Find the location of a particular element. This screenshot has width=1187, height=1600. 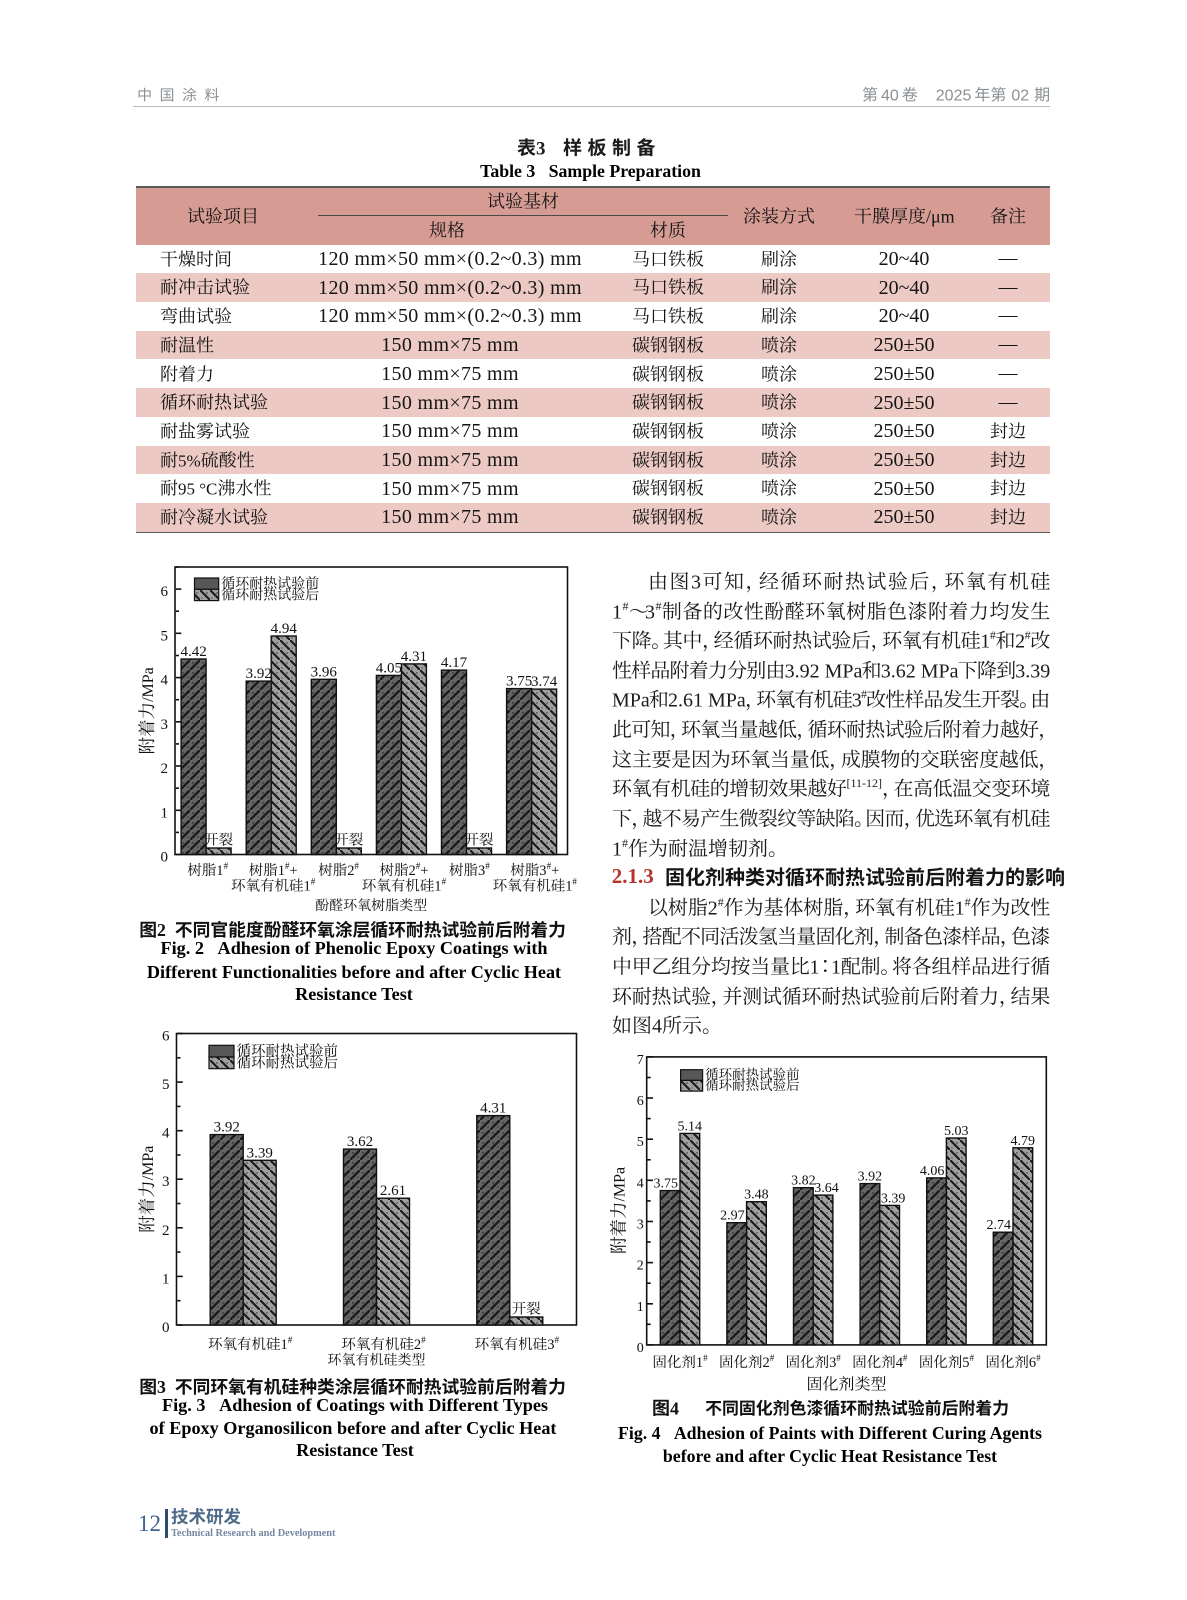

svg-text: 5% is located at coordinates (189, 460).